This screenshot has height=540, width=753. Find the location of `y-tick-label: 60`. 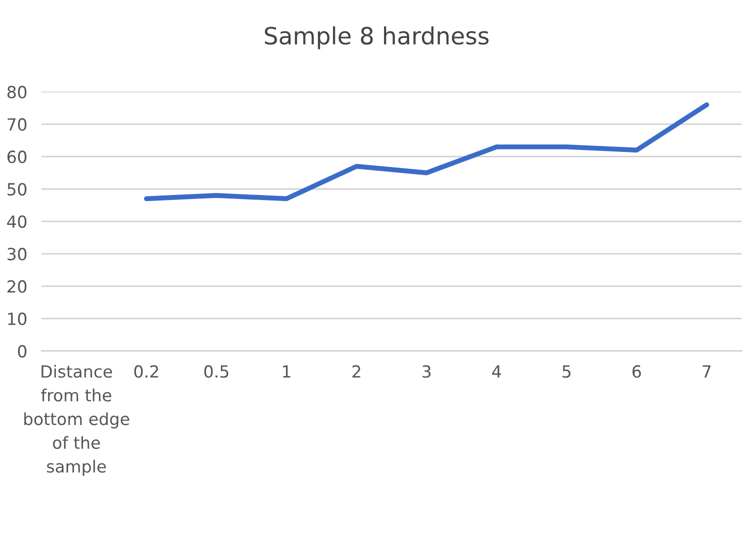

y-tick-label: 60 is located at coordinates (16, 157).